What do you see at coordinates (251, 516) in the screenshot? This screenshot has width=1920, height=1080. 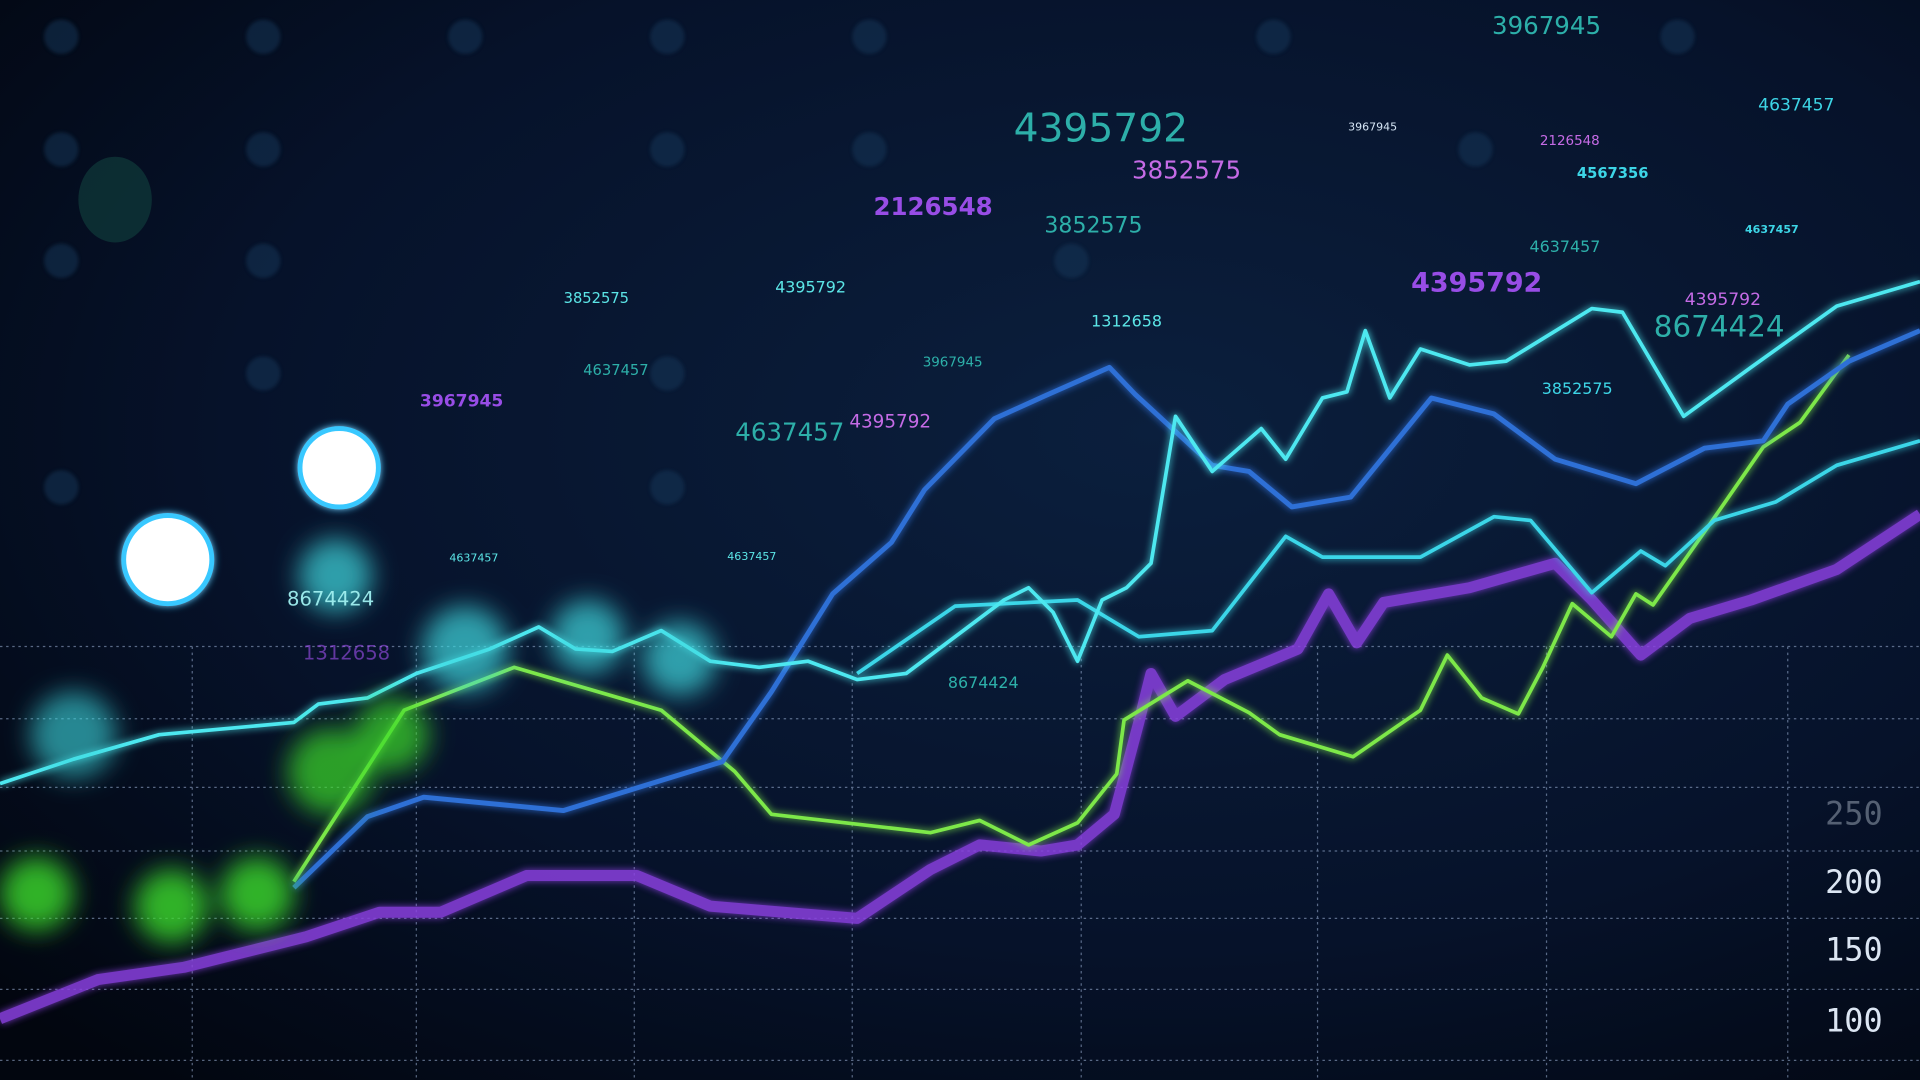 I see `bright-bokeh` at bounding box center [251, 516].